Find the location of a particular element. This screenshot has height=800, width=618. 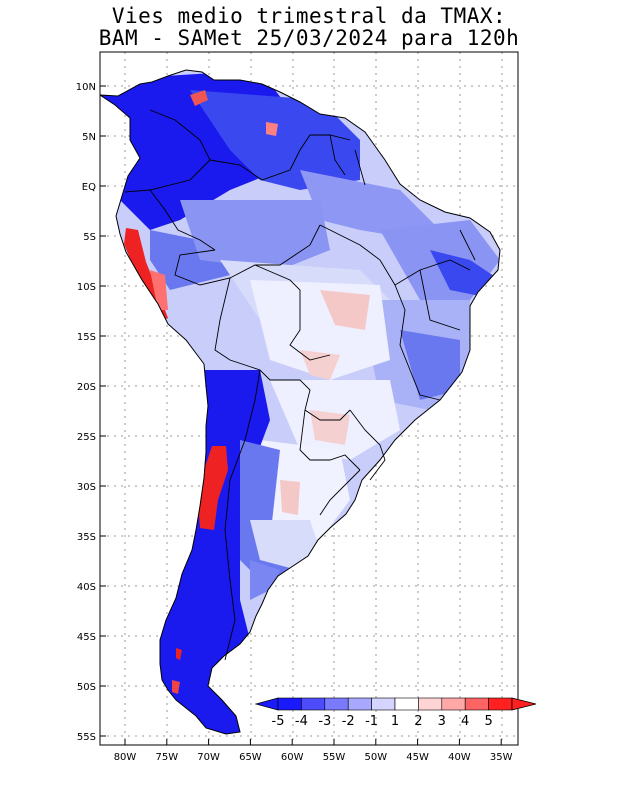

colorbar-label: -4 is located at coordinates (301, 721).